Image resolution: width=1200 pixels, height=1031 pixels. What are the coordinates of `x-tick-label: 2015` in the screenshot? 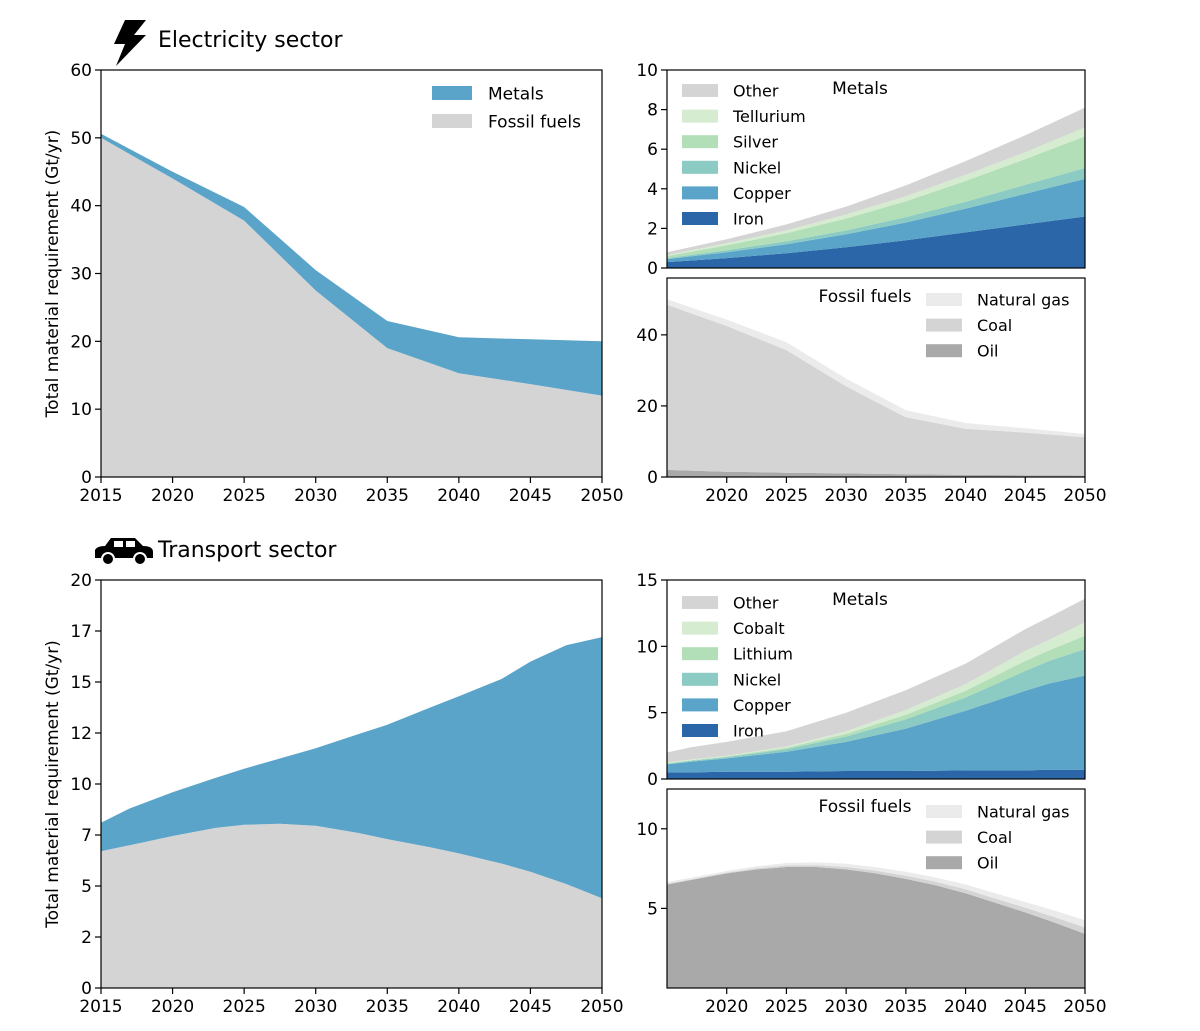 It's located at (100, 496).